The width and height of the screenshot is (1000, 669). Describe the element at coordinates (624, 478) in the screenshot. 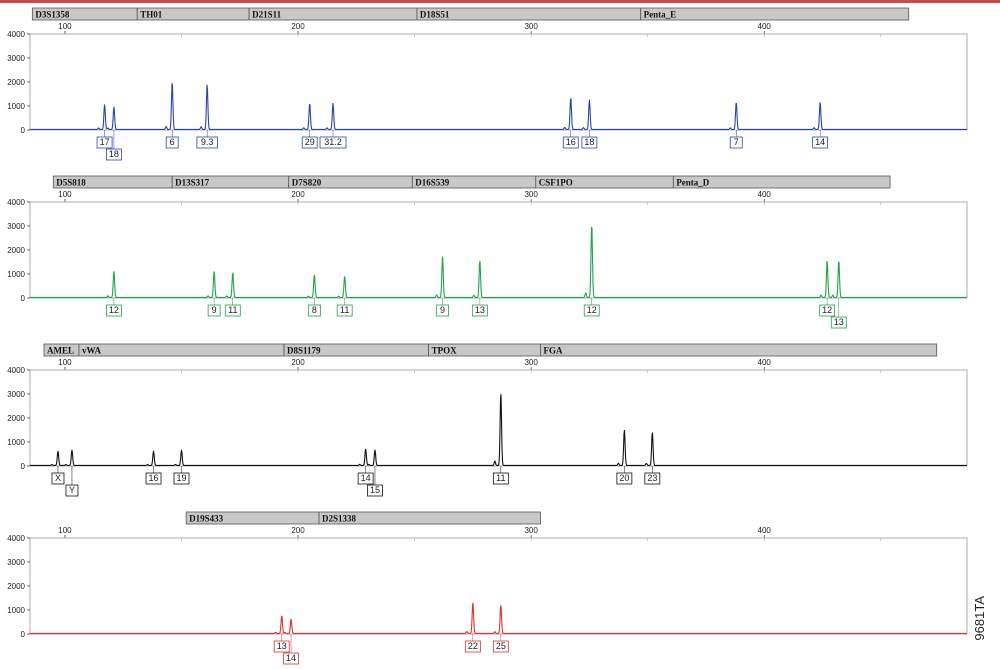

I see `allele-label: 20` at that location.